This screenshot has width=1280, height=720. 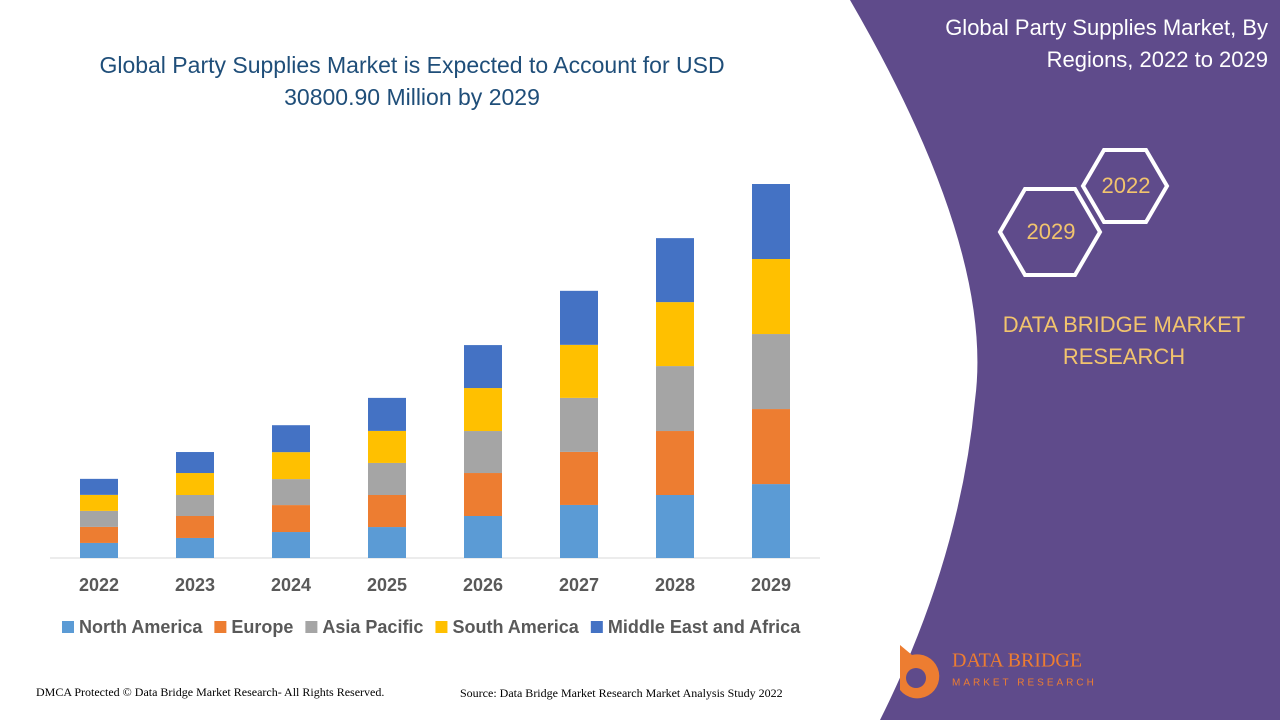 What do you see at coordinates (771, 585) in the screenshot?
I see `x-tick-label: 2029` at bounding box center [771, 585].